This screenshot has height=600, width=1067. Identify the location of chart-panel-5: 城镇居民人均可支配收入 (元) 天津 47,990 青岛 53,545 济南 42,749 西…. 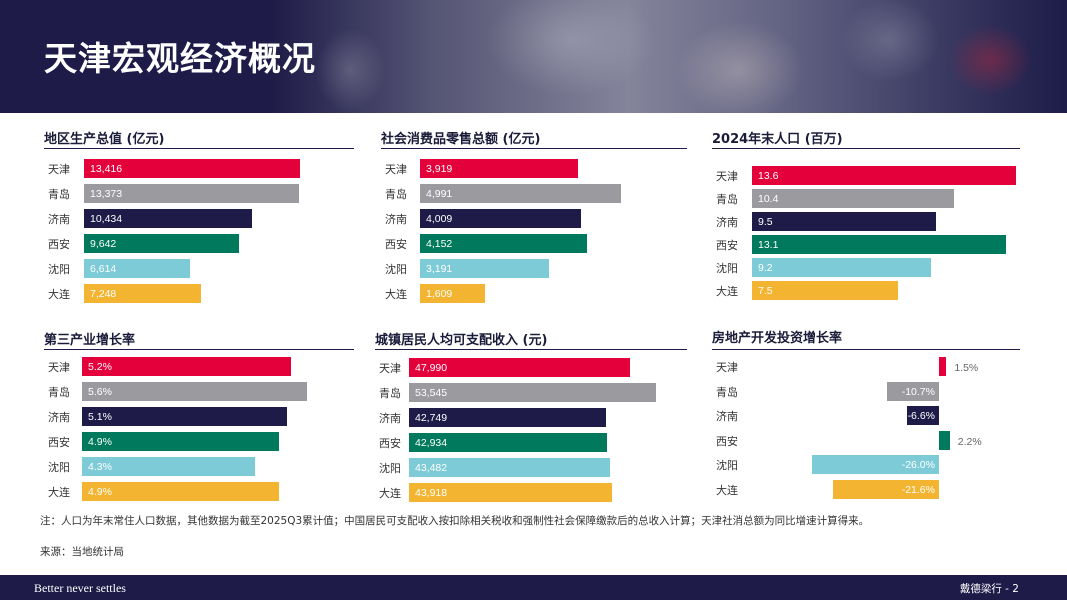
(531, 416).